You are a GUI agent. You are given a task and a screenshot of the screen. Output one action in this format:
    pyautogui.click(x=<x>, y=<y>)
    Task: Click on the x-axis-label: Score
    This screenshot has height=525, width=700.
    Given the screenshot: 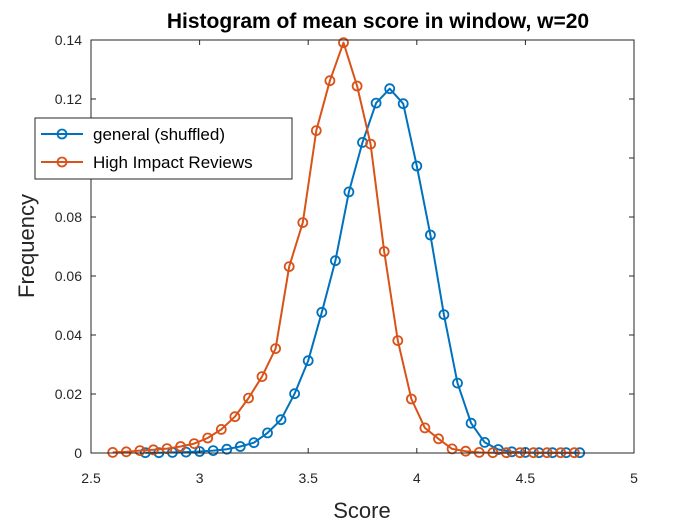 What is the action you would take?
    pyautogui.click(x=361, y=510)
    